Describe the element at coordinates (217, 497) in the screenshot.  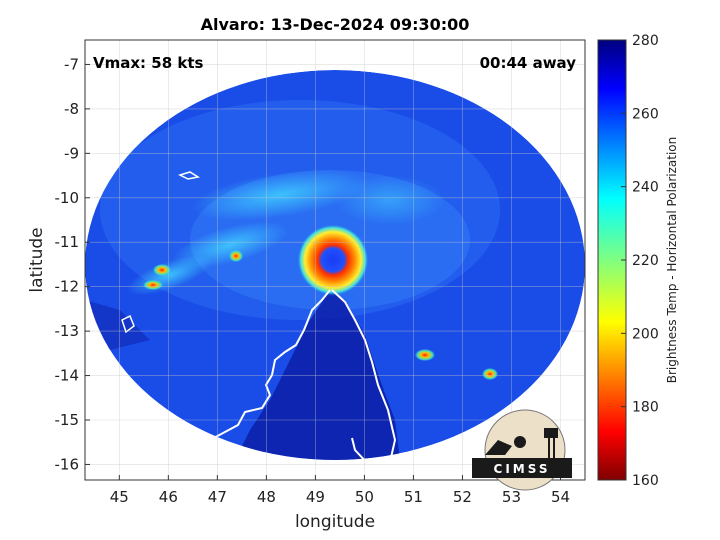
I see `x-tick-label: 47` at that location.